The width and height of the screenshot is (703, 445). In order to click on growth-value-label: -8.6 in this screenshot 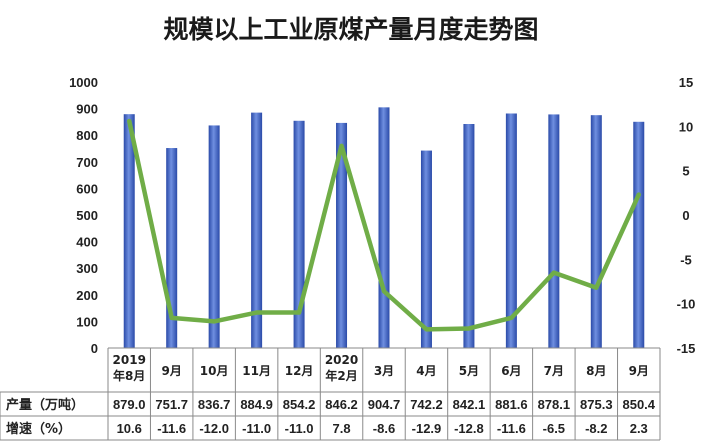, I will do `click(384, 428)`.